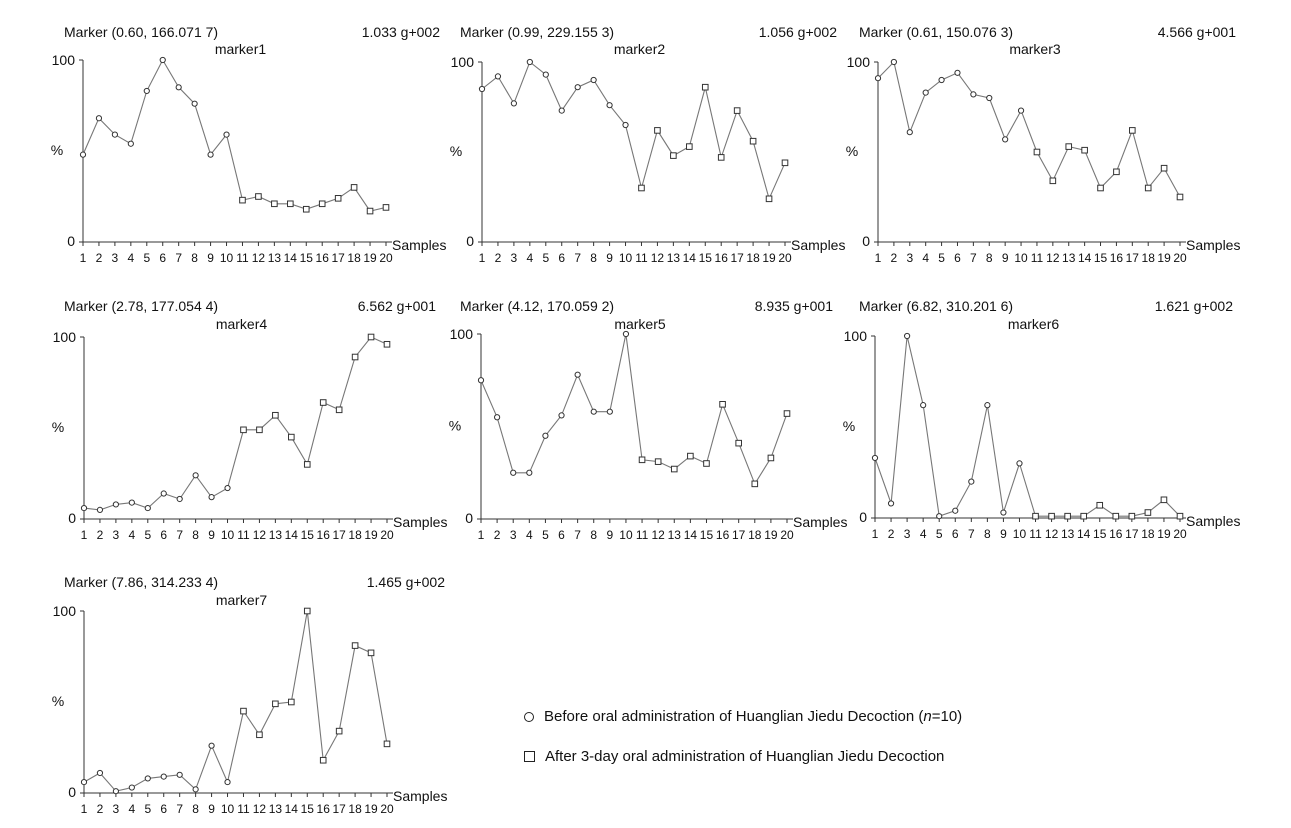 The width and height of the screenshot is (1291, 828). Describe the element at coordinates (242, 258) in the screenshot. I see `x-tick-label: 11` at that location.